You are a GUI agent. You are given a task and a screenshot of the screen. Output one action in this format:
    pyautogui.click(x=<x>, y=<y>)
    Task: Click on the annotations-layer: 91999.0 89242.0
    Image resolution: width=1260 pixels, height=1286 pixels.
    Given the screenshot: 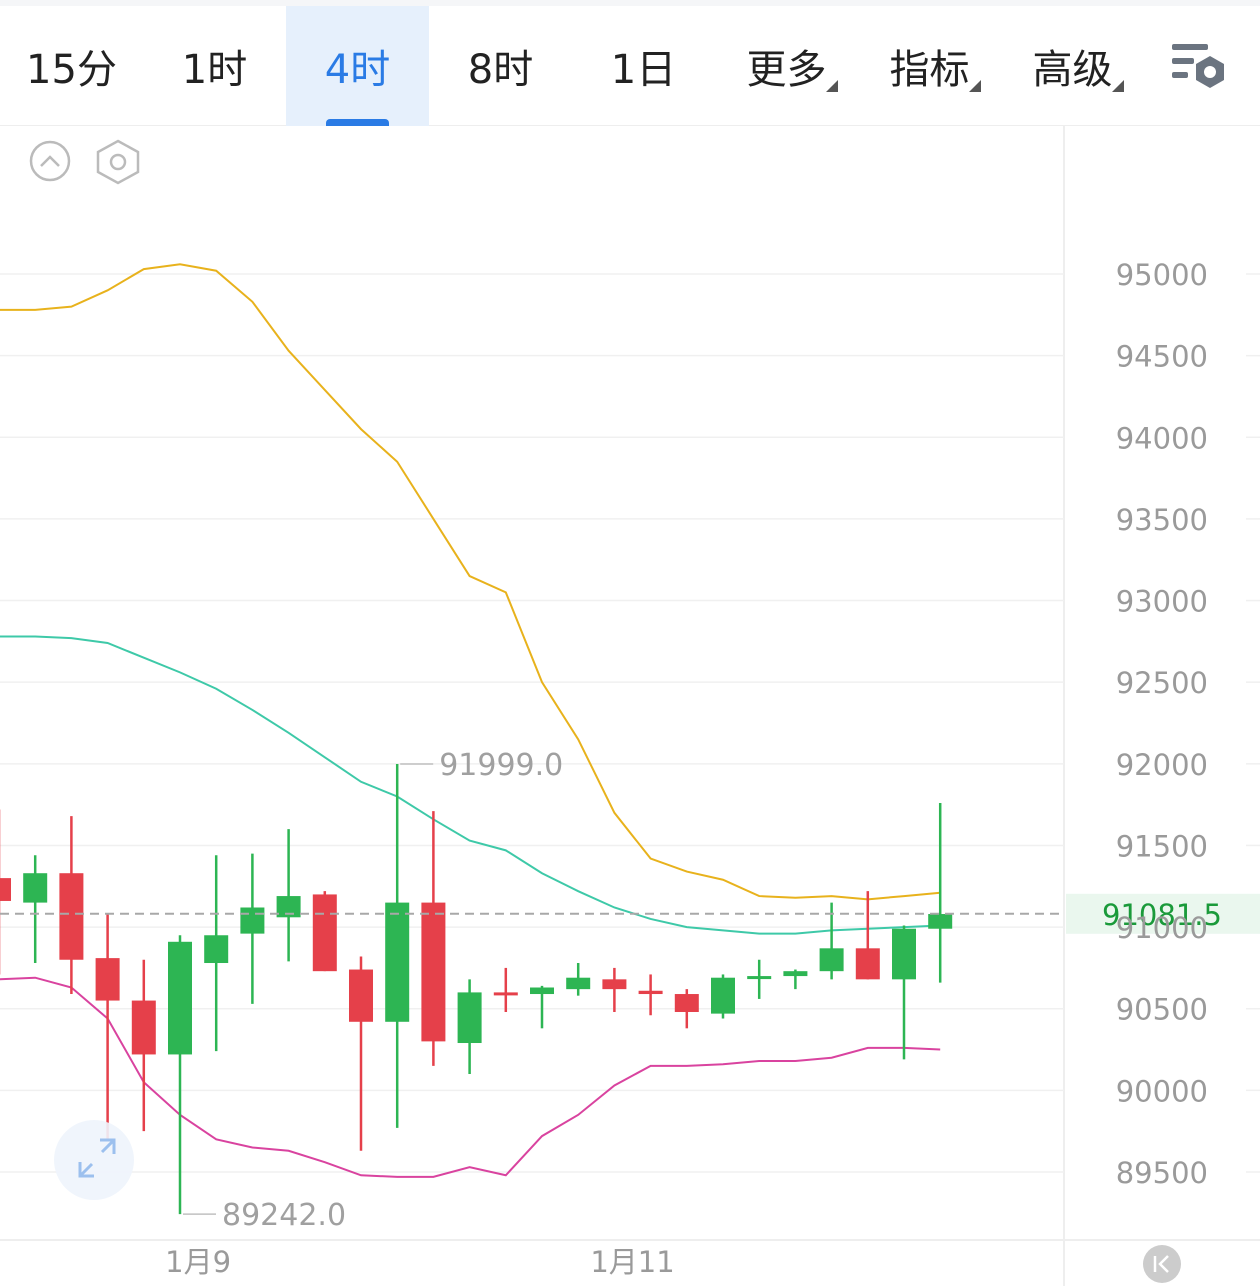 What is the action you would take?
    pyautogui.click(x=373, y=990)
    